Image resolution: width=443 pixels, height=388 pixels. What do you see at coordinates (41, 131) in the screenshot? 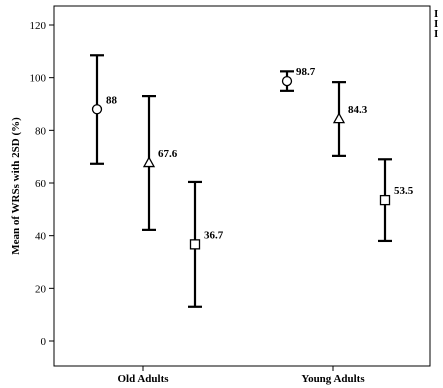
I see `y-tick-label: 80` at bounding box center [41, 131].